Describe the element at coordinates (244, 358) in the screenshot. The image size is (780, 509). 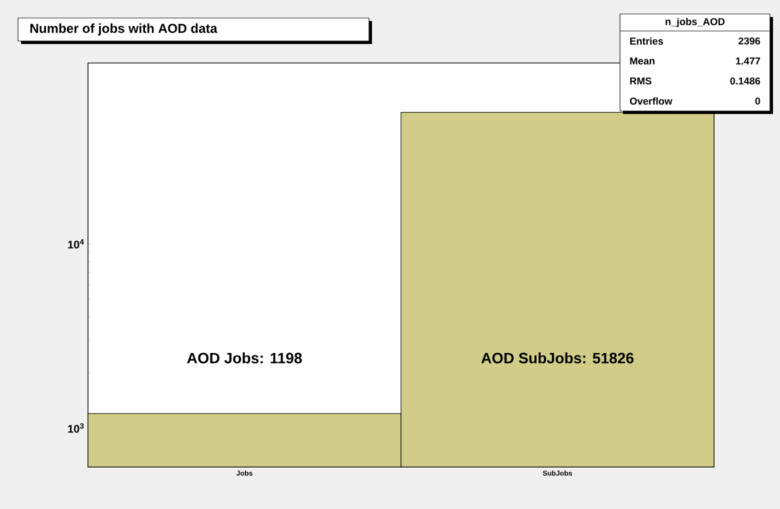
I see `annotation: AOD Jobs: 1198` at that location.